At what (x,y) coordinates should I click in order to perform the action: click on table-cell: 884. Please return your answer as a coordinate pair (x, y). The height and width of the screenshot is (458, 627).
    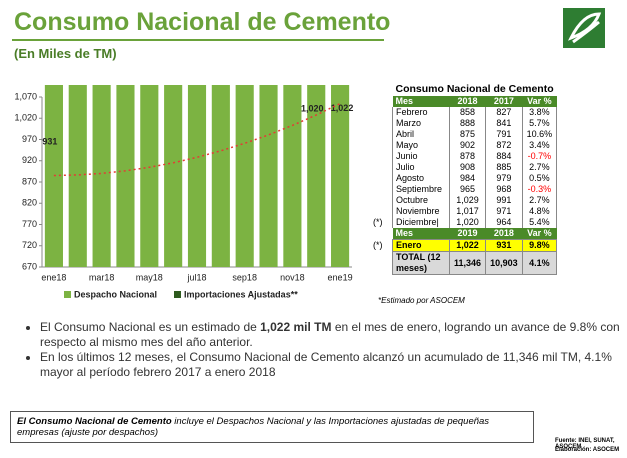
    Looking at the image, I should click on (504, 156).